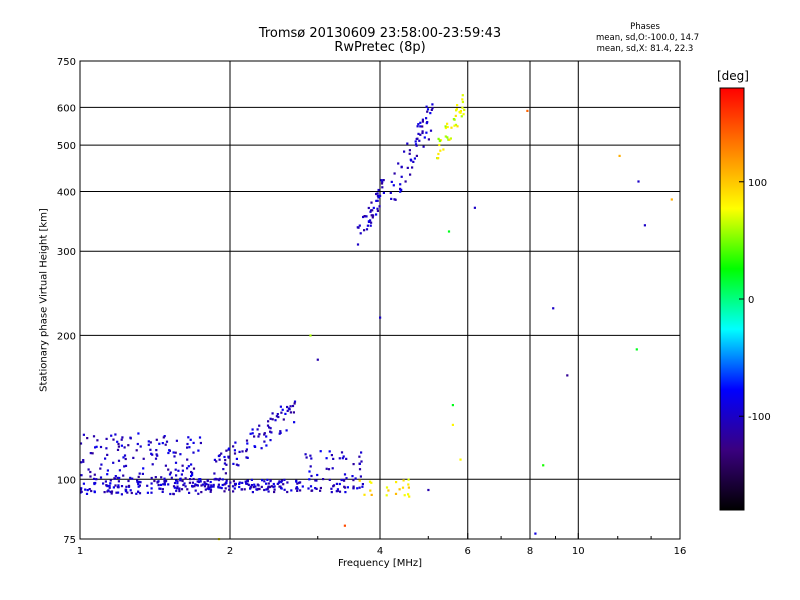 This screenshot has width=800, height=600. Describe the element at coordinates (380, 563) in the screenshot. I see `x-axis-label: Frequency [MHz]` at that location.